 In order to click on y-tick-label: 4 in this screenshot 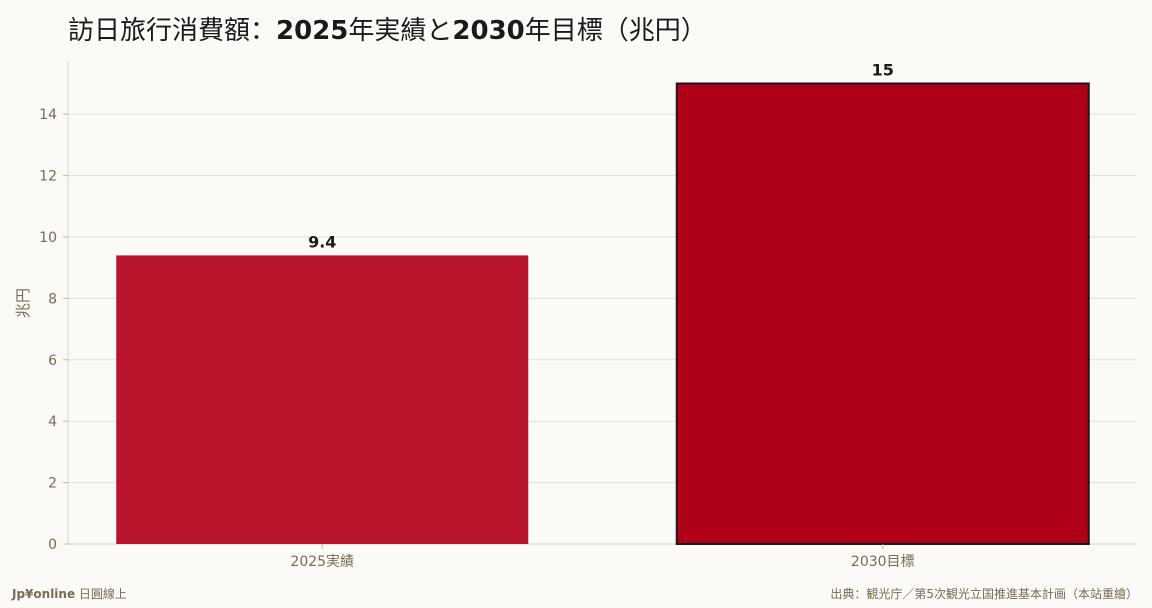, I will do `click(52, 422)`.